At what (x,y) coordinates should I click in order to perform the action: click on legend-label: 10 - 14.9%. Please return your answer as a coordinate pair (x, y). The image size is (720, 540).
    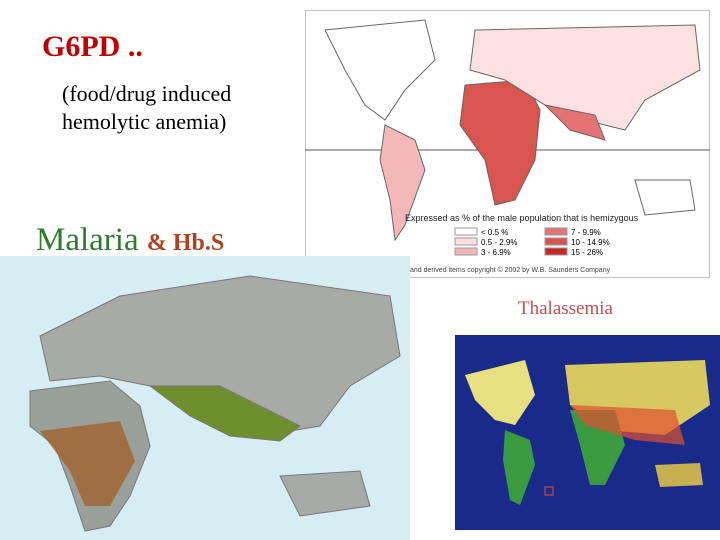
    Looking at the image, I should click on (590, 242).